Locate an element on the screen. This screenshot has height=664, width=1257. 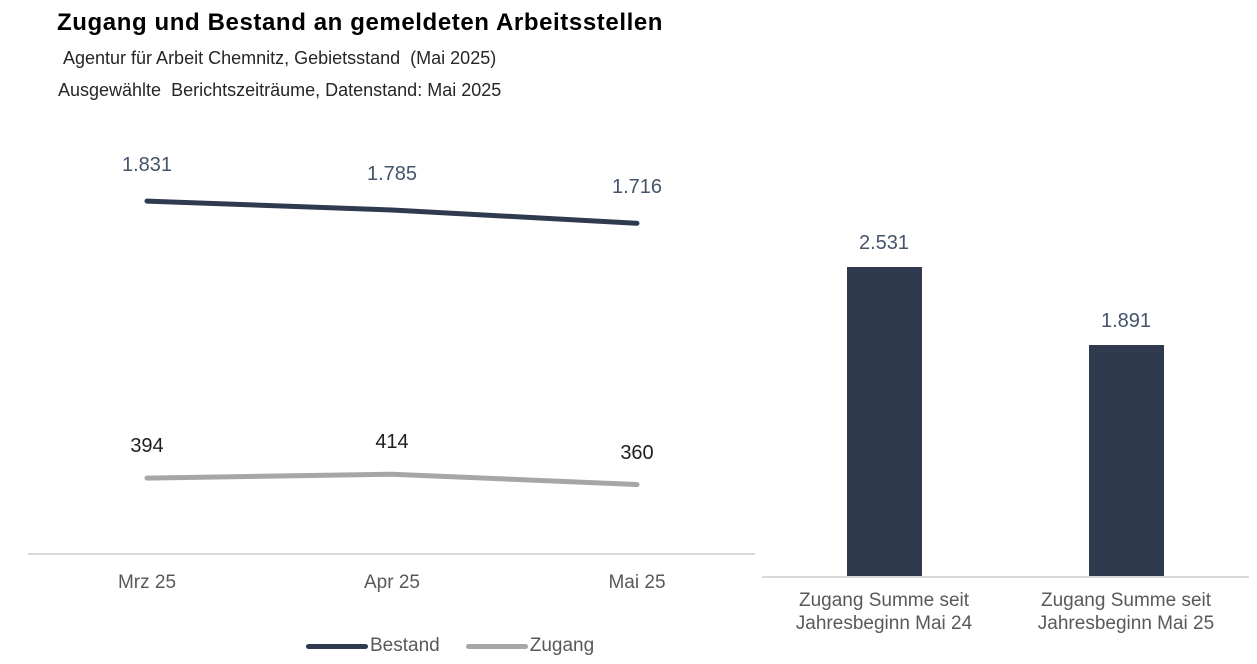
bestand-line is located at coordinates (392, 212).